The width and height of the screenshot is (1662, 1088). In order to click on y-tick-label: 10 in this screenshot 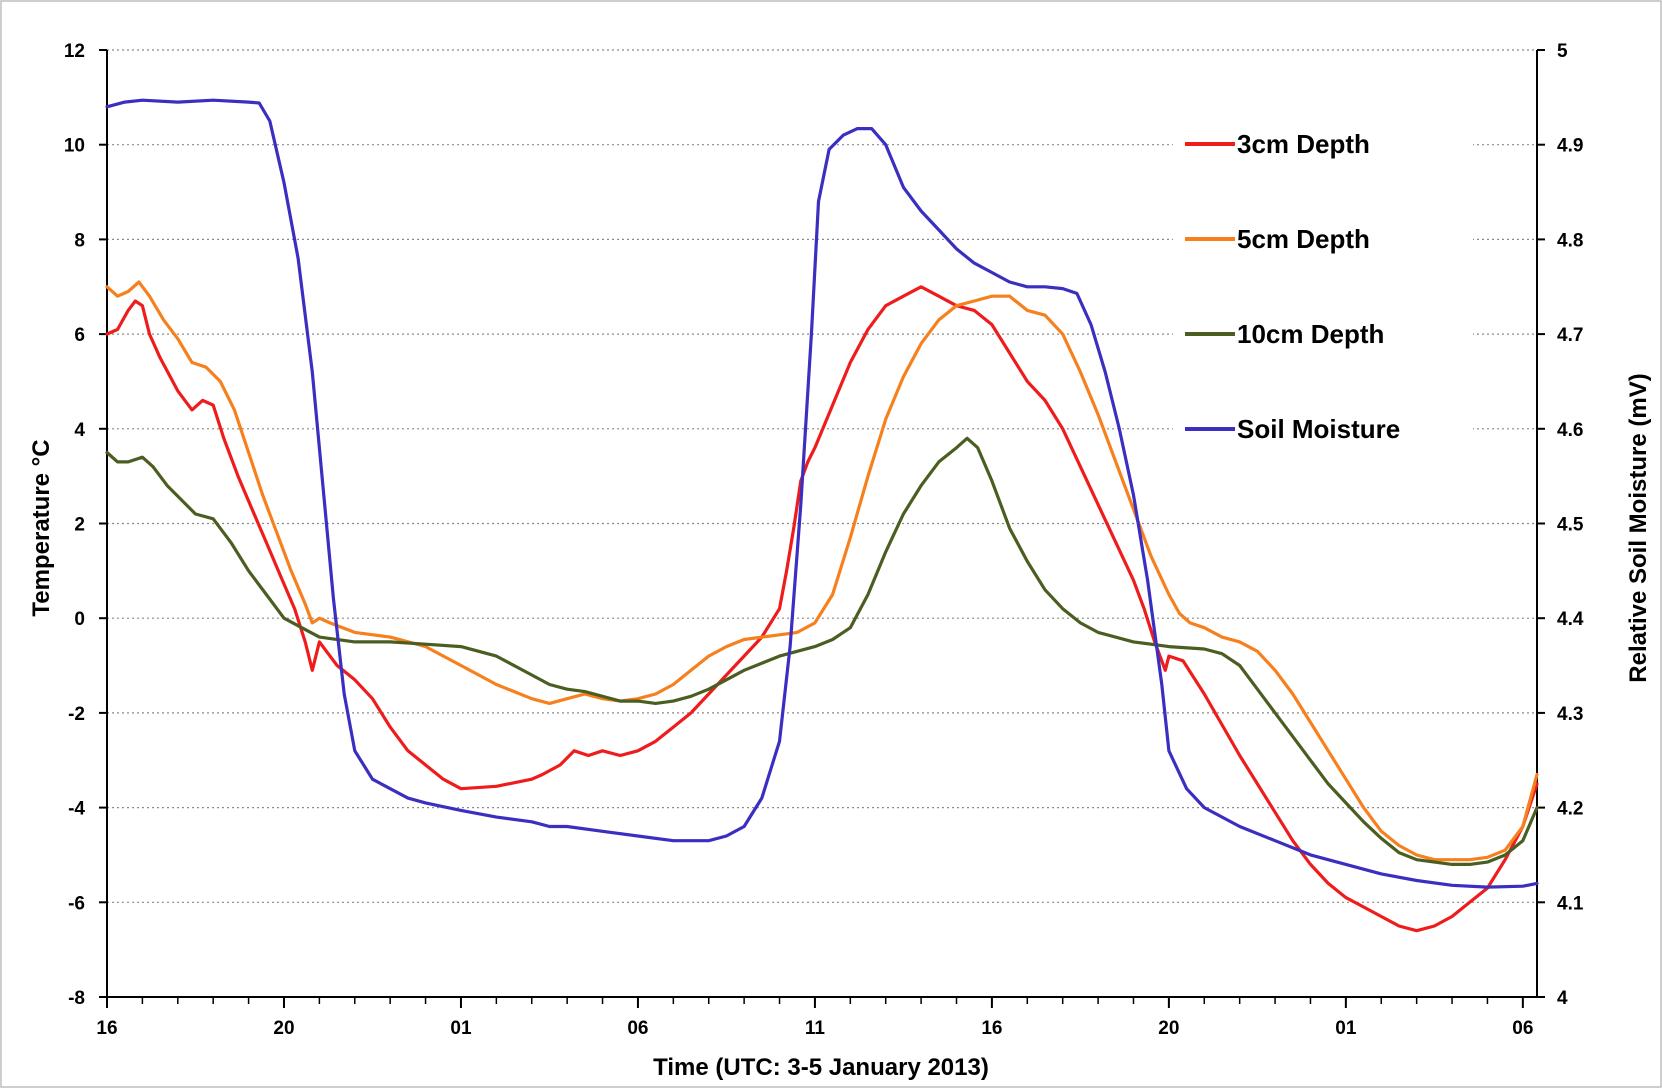, I will do `click(74, 146)`.